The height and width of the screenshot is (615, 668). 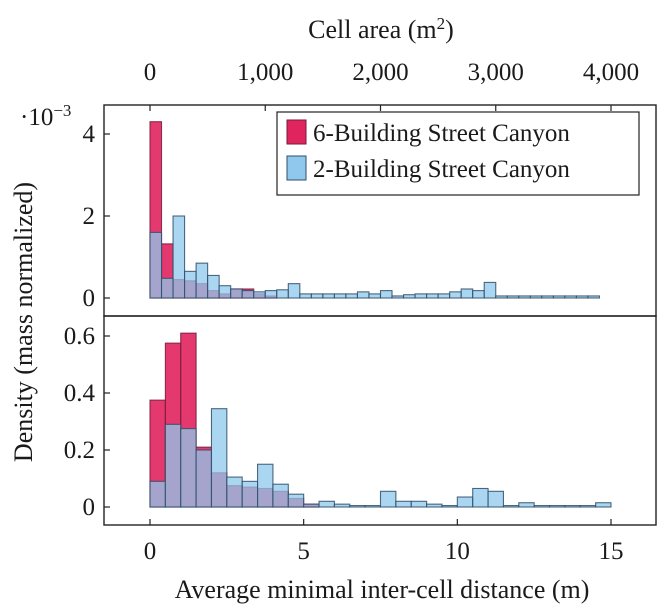 I want to click on bottom-x-tick-label: 15, so click(x=611, y=551).